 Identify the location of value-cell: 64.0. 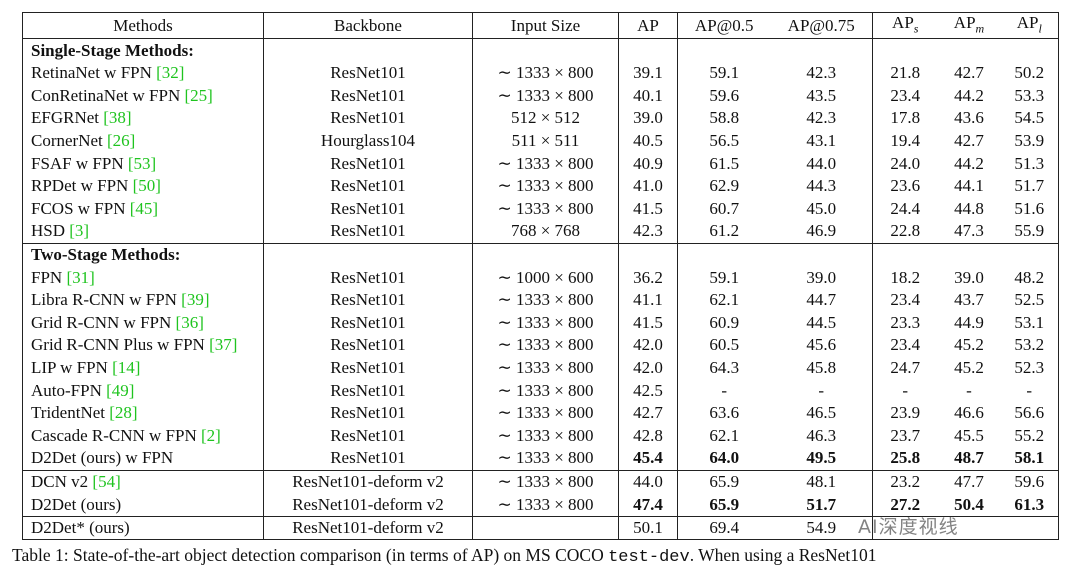
(724, 459).